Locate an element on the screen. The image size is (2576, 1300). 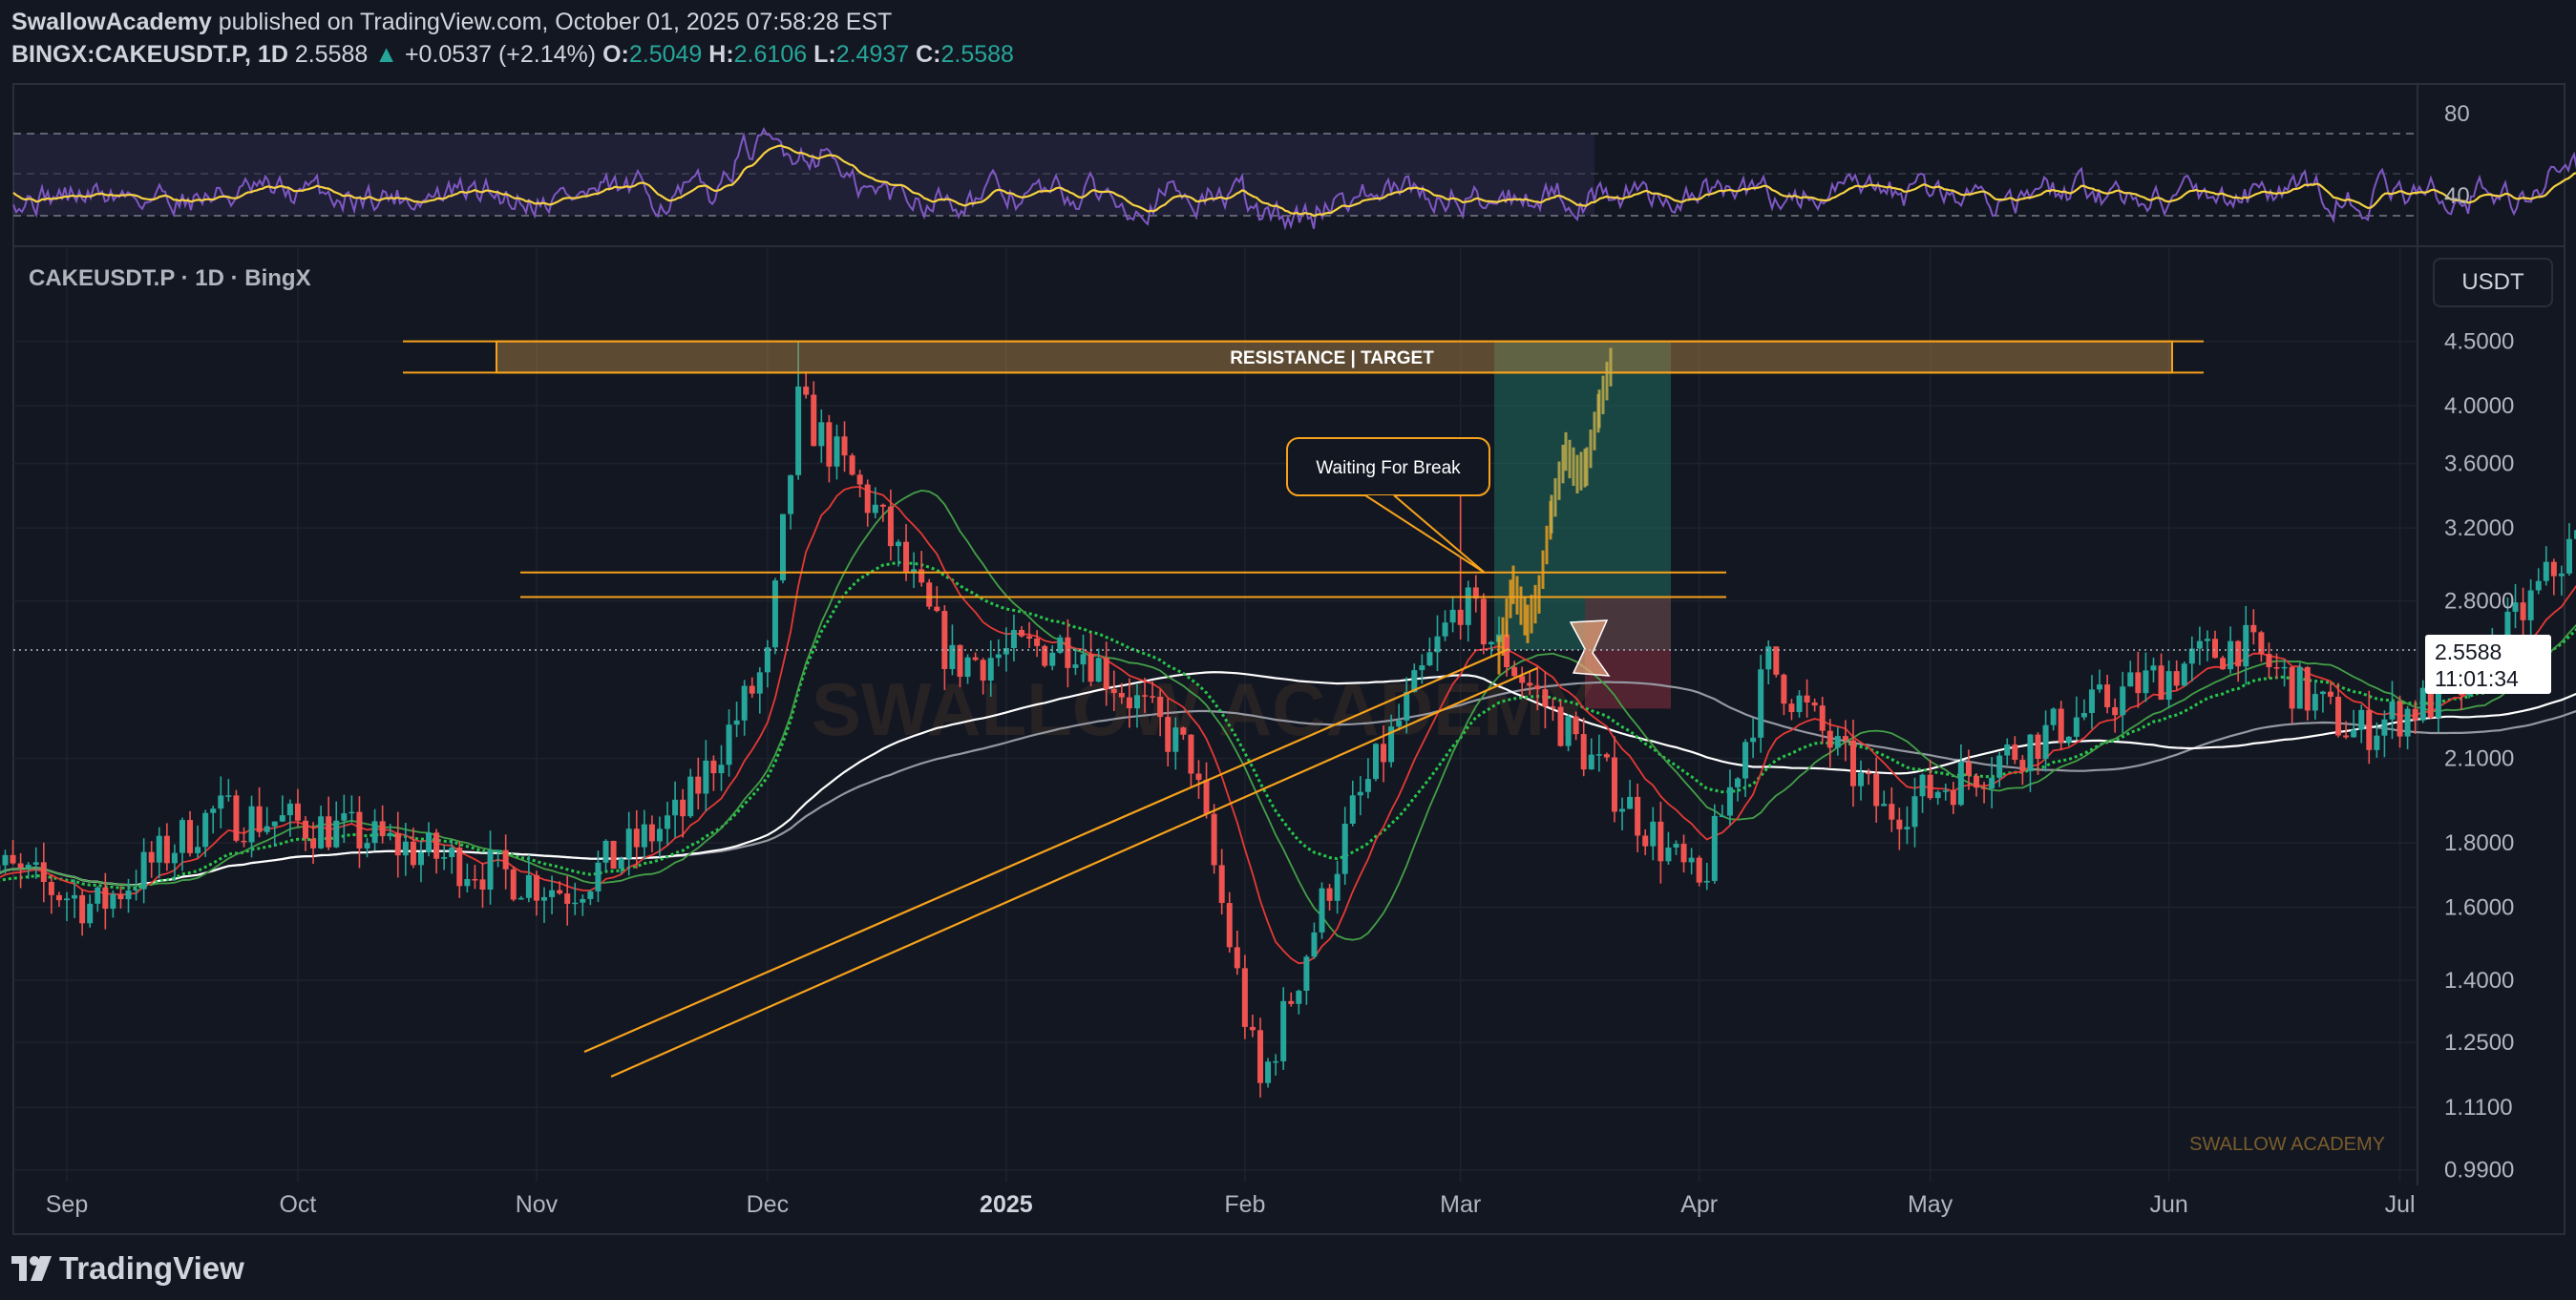
tradingview-logo: TradingView is located at coordinates (127, 1268).